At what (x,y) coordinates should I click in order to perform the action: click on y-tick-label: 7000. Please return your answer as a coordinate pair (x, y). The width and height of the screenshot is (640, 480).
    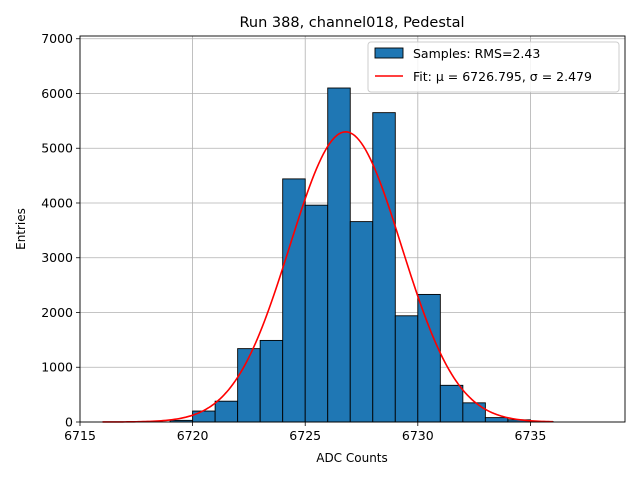
    Looking at the image, I should click on (57, 38).